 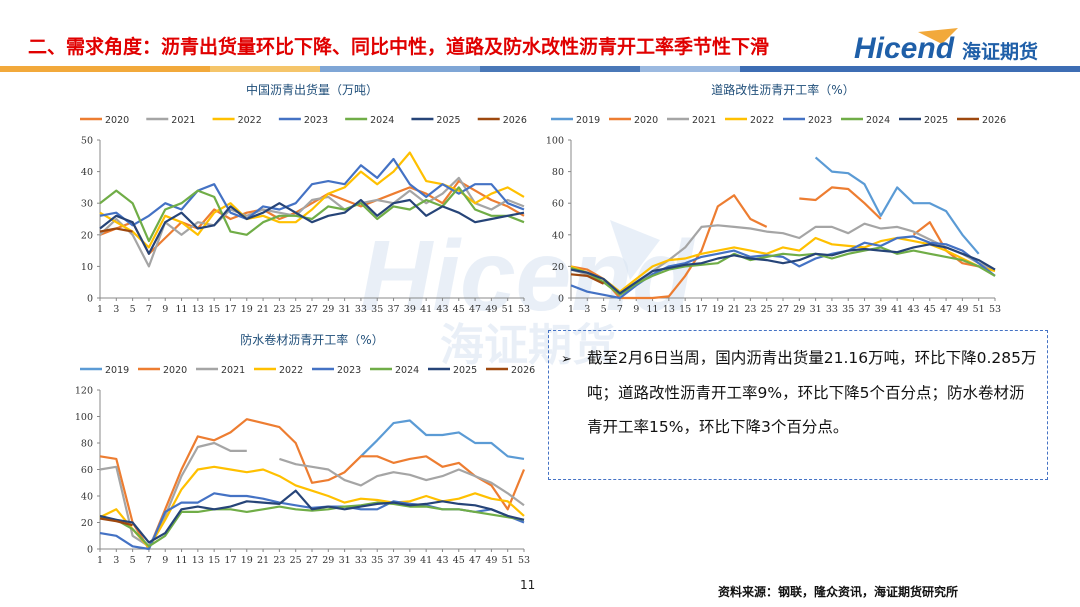 I want to click on x-tick-label: 43, so click(x=442, y=309).